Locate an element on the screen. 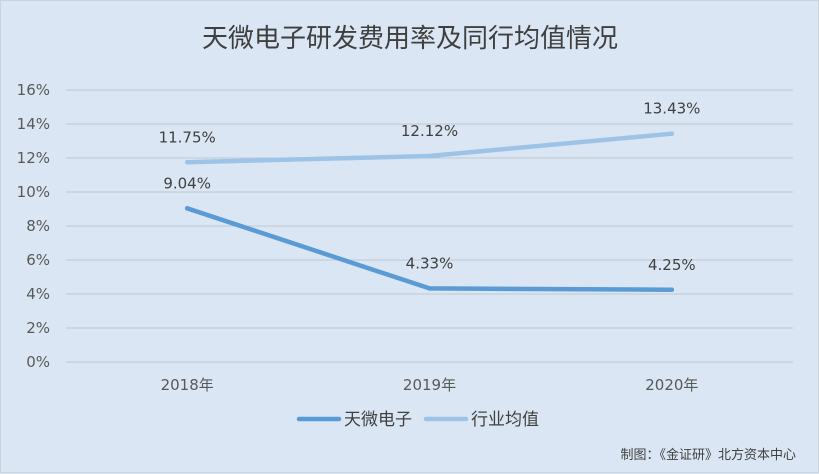  y-tick-label: 6% is located at coordinates (38, 260).